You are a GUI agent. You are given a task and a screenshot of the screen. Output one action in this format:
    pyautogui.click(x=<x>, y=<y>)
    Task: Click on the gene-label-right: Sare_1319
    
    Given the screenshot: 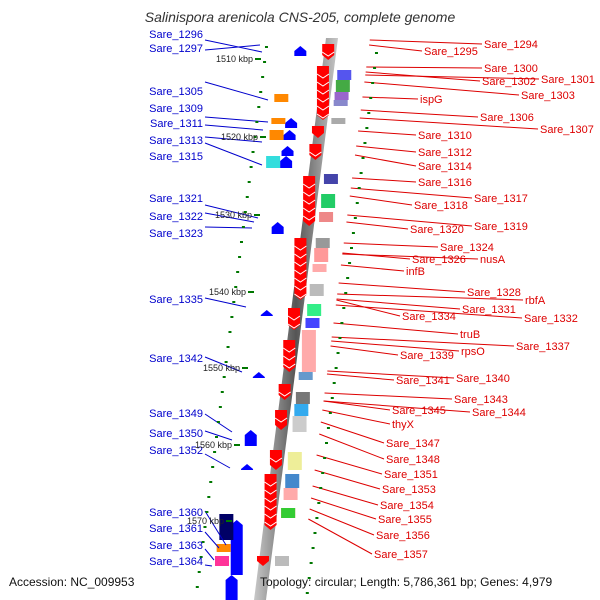 What is the action you would take?
    pyautogui.click(x=501, y=227)
    